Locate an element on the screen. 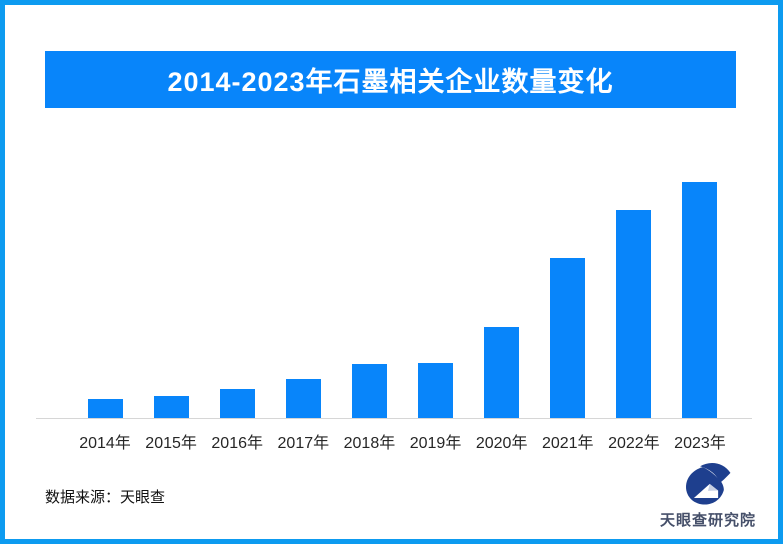 Image resolution: width=783 pixels, height=544 pixels. tianyancha-logo-icon is located at coordinates (708, 483).